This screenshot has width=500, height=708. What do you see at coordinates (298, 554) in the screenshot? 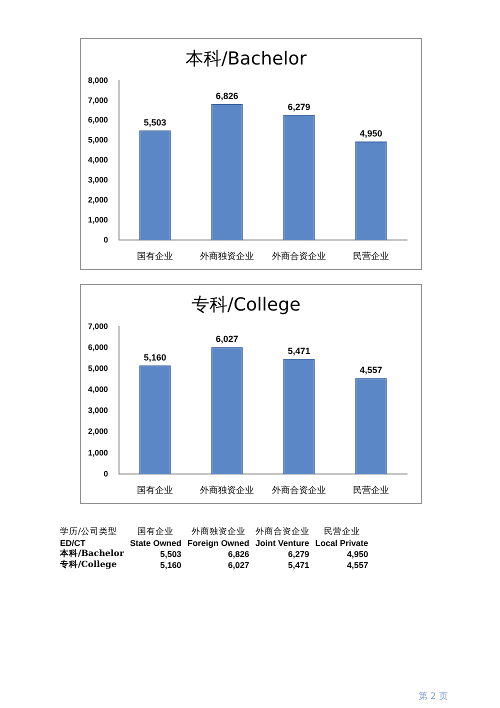
I see `text: 6,279` at bounding box center [298, 554].